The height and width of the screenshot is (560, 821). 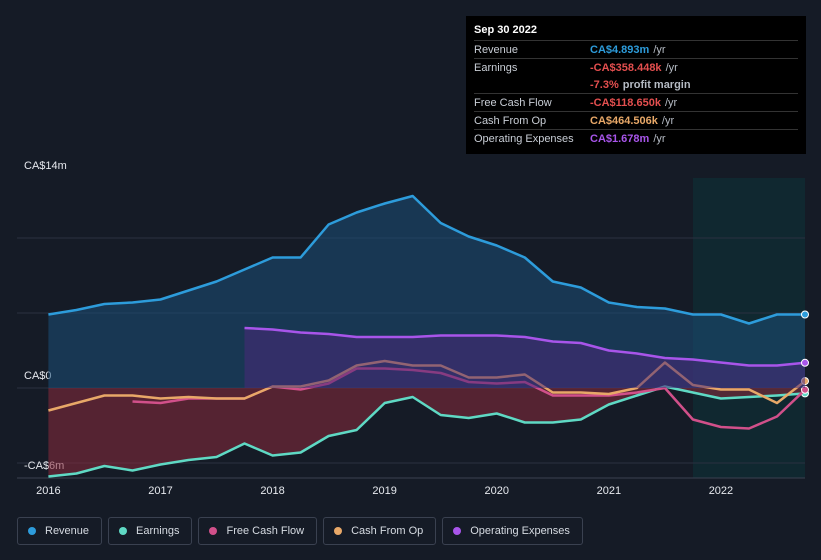 I want to click on legend-label: Operating Expenses, so click(x=520, y=531).